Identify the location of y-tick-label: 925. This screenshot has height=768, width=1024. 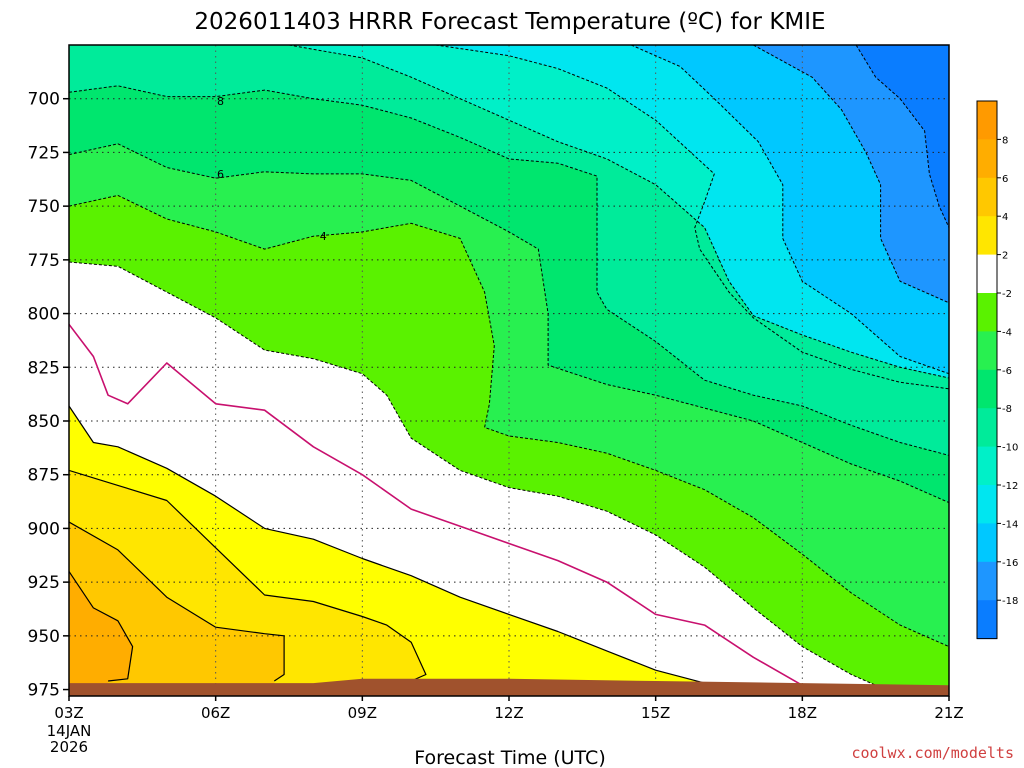
(44, 583).